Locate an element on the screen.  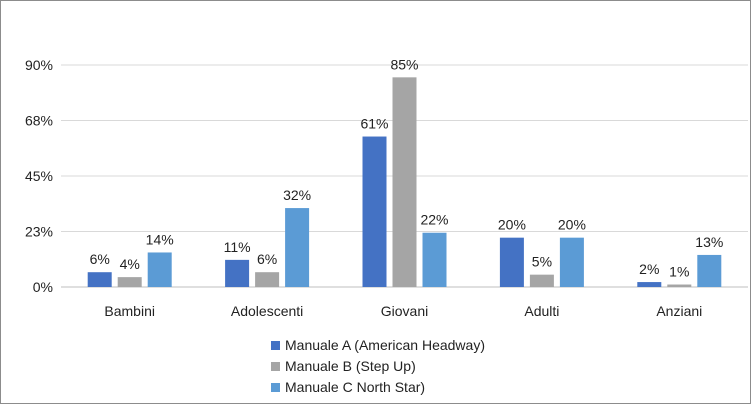
data-label: 13% is located at coordinates (709, 242).